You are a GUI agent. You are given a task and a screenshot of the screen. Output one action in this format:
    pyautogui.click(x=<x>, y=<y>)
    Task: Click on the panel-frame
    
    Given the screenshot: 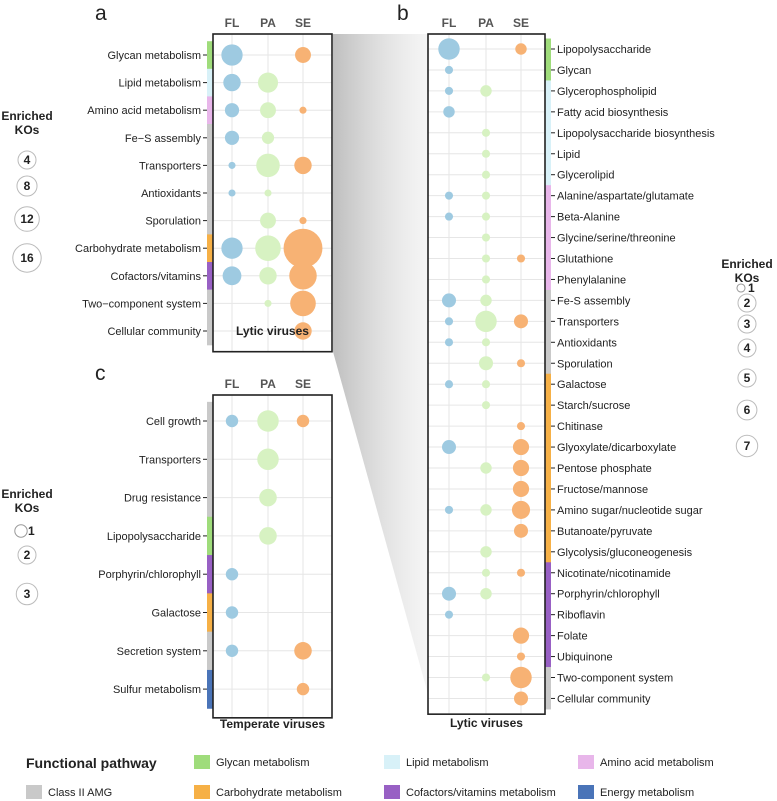 What is the action you would take?
    pyautogui.click(x=272, y=556)
    